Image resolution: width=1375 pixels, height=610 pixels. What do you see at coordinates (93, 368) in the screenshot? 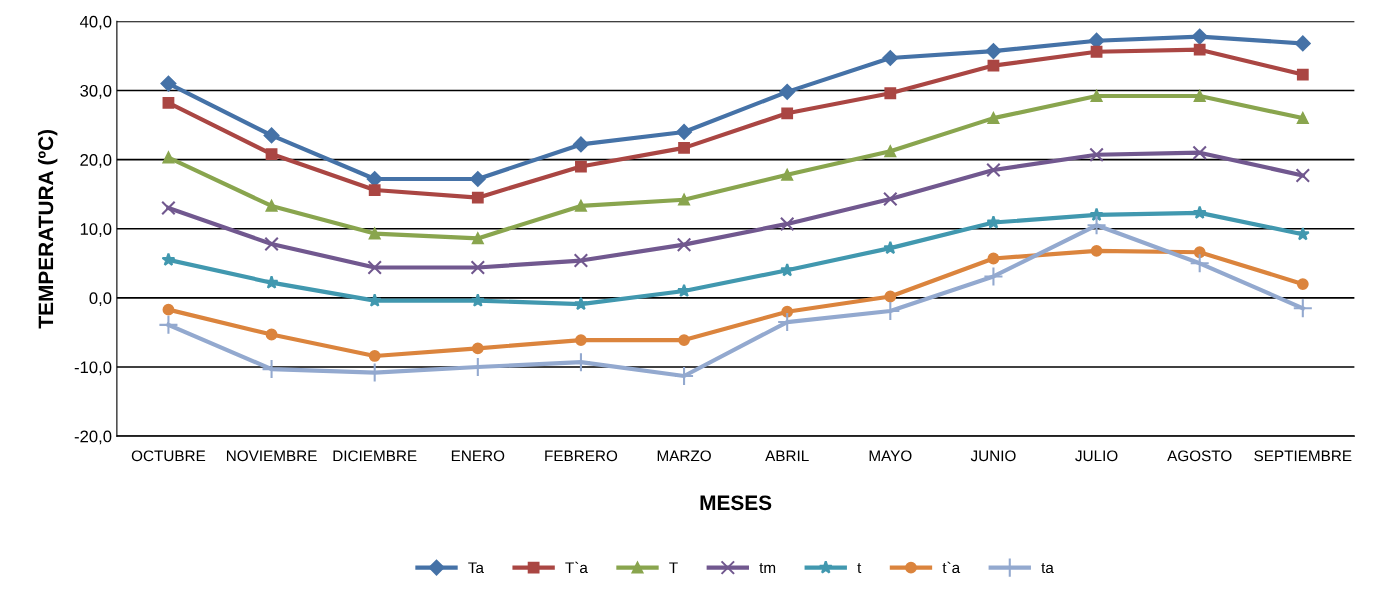
I see `y-tick-label: -10,0` at bounding box center [93, 368].